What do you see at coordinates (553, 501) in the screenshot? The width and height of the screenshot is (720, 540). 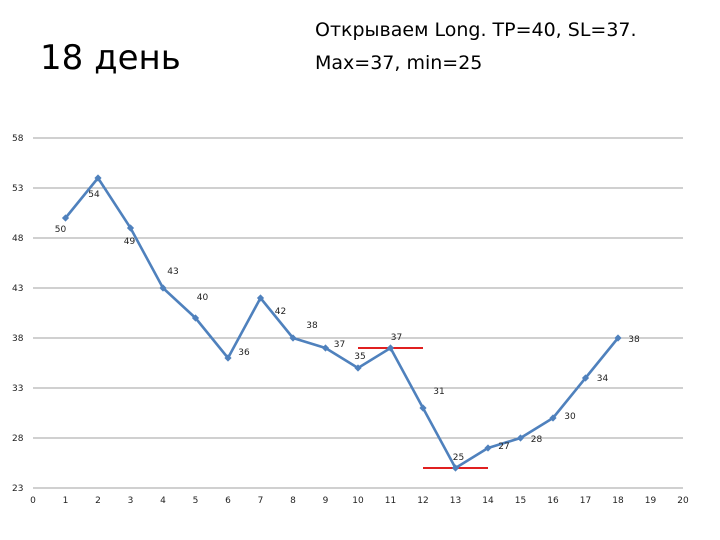 I see `x-tick-label-16: 16` at bounding box center [553, 501].